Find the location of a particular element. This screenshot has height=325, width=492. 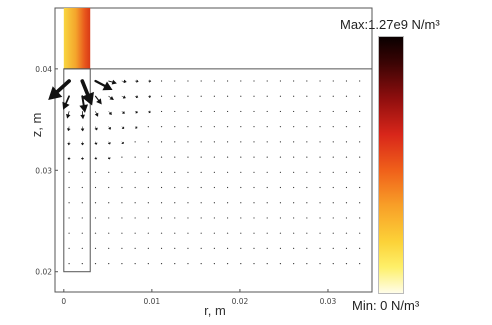

colorbar-min-label: Min: 0 N/m³ is located at coordinates (386, 305).